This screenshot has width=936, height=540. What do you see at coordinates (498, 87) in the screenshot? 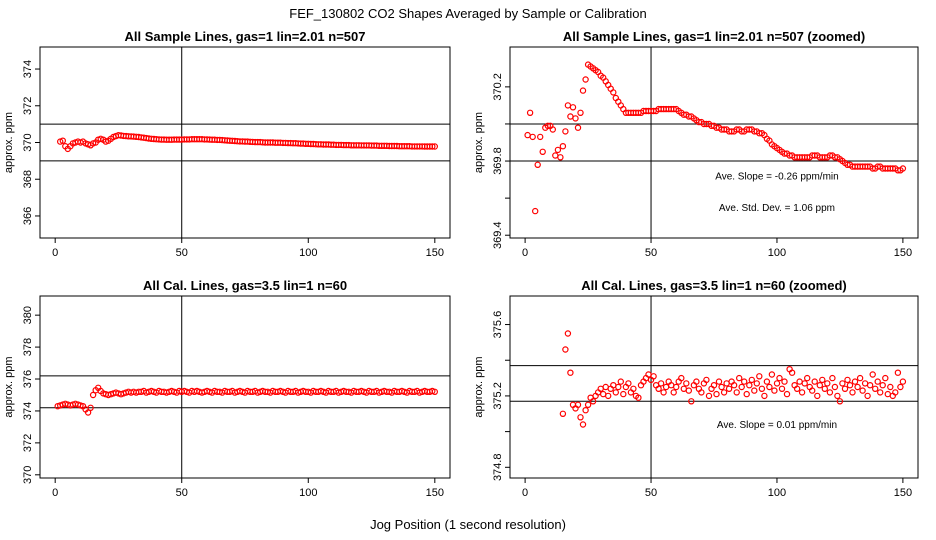
I see `y-tick-label: 370.2` at bounding box center [498, 87].